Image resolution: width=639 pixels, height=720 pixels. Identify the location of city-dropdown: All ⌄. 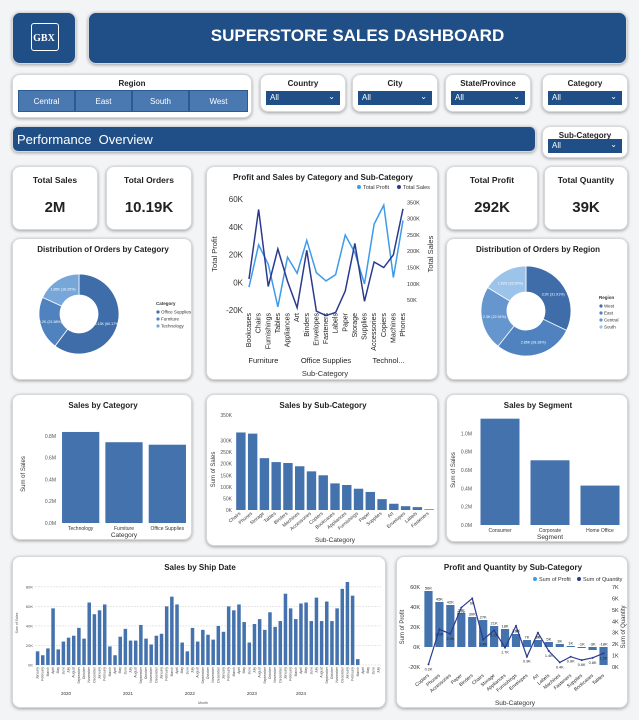
(395, 98).